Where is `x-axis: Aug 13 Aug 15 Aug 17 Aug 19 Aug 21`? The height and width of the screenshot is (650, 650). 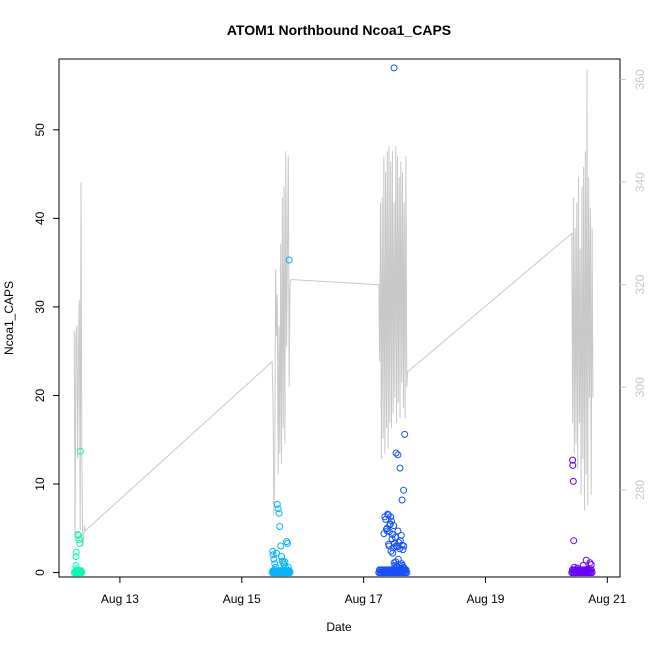
x-axis: Aug 13 Aug 15 Aug 17 Aug 19 Aug 21 is located at coordinates (364, 591).